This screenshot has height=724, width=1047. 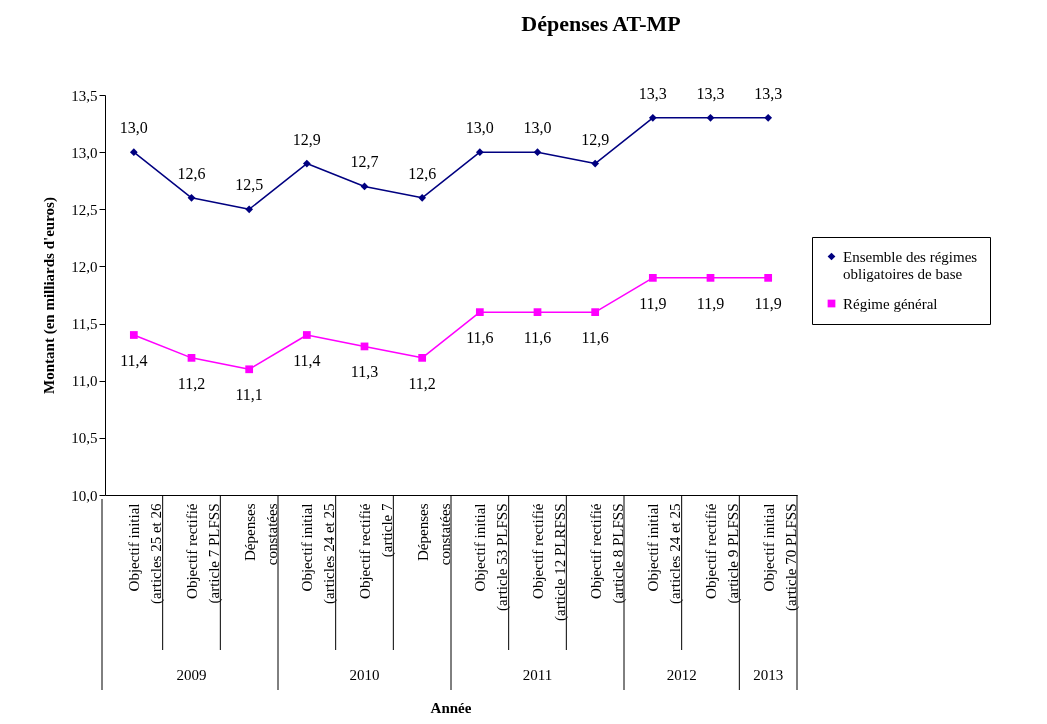 What do you see at coordinates (84, 152) in the screenshot?
I see `y-tick-label: 13,0` at bounding box center [84, 152].